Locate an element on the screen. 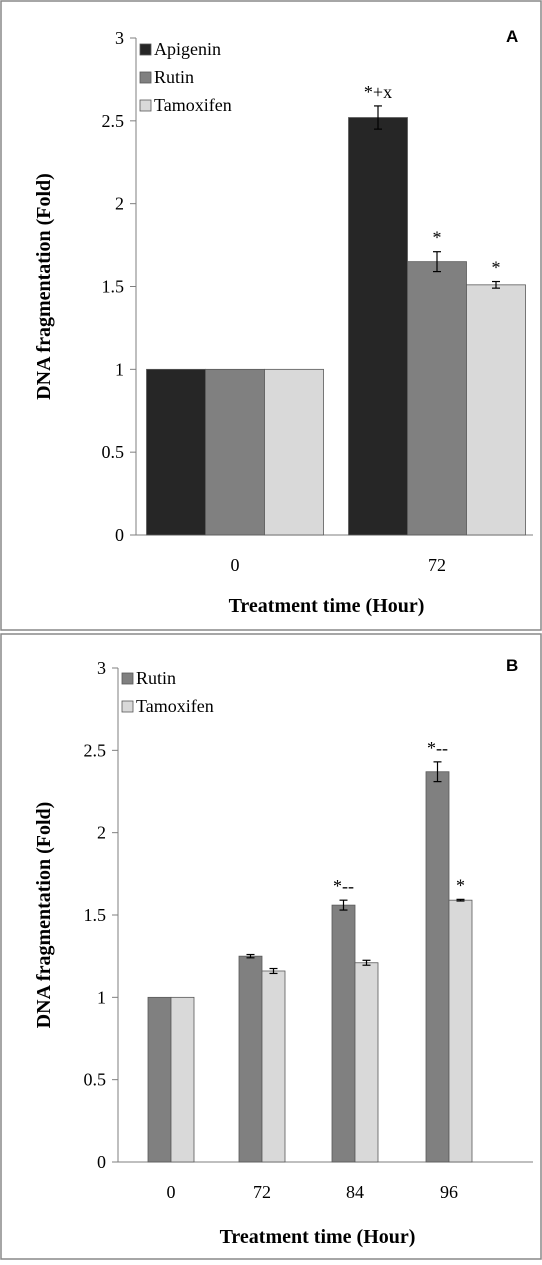 The height and width of the screenshot is (1265, 542). a-y-tick-label: 1.5 is located at coordinates (113, 287).